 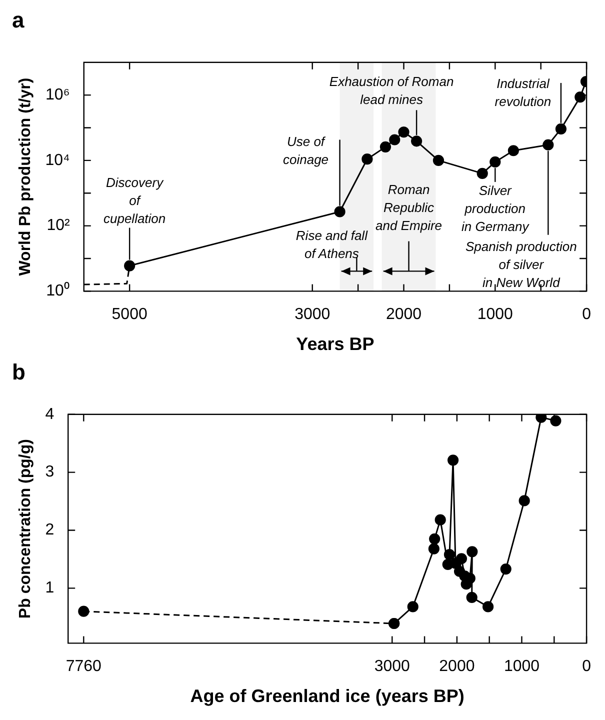 What do you see at coordinates (49, 530) in the screenshot?
I see `y-tick-label: 2` at bounding box center [49, 530].